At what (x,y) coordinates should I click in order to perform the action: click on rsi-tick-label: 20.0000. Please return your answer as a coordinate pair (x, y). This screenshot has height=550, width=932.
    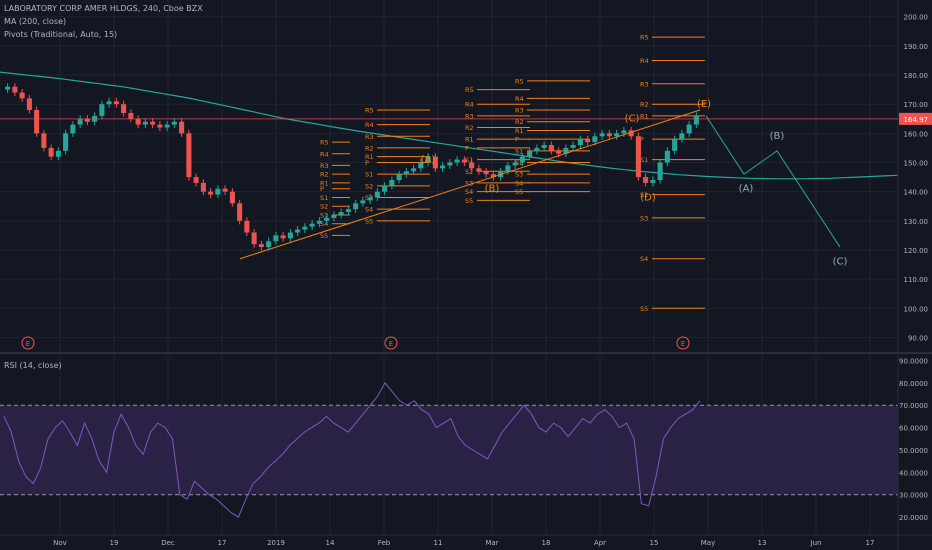
    Looking at the image, I should click on (913, 518).